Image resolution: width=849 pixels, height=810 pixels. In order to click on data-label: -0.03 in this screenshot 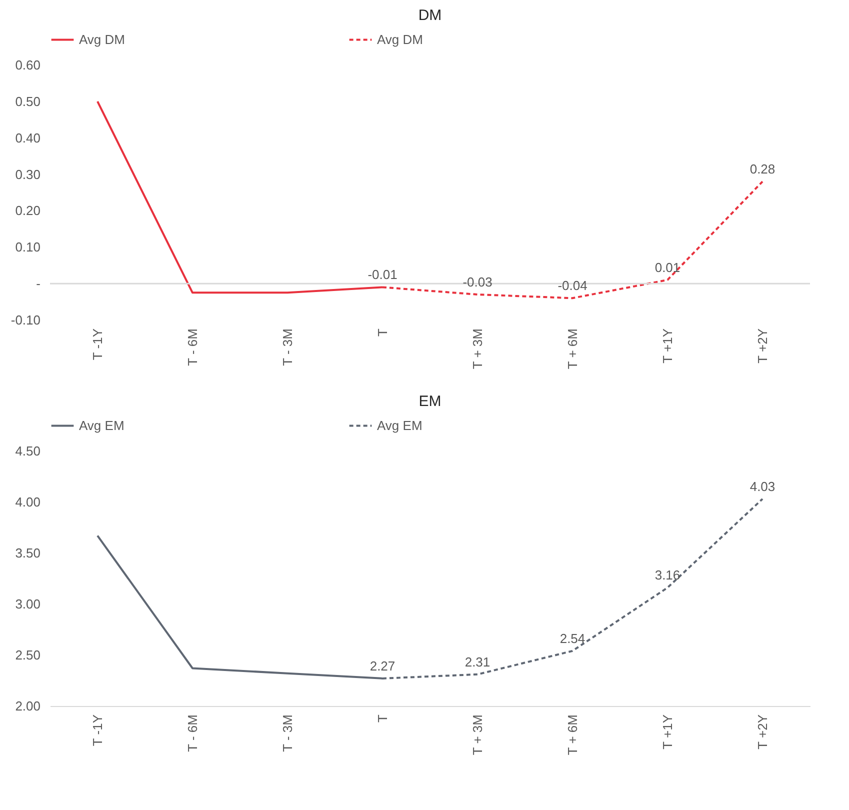, I will do `click(477, 282)`.